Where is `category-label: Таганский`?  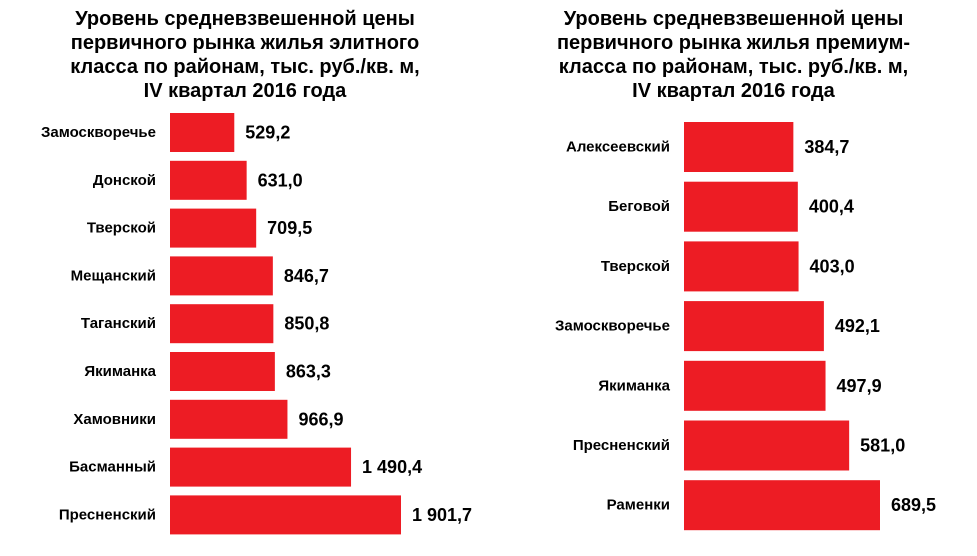 category-label: Таганский is located at coordinates (118, 323).